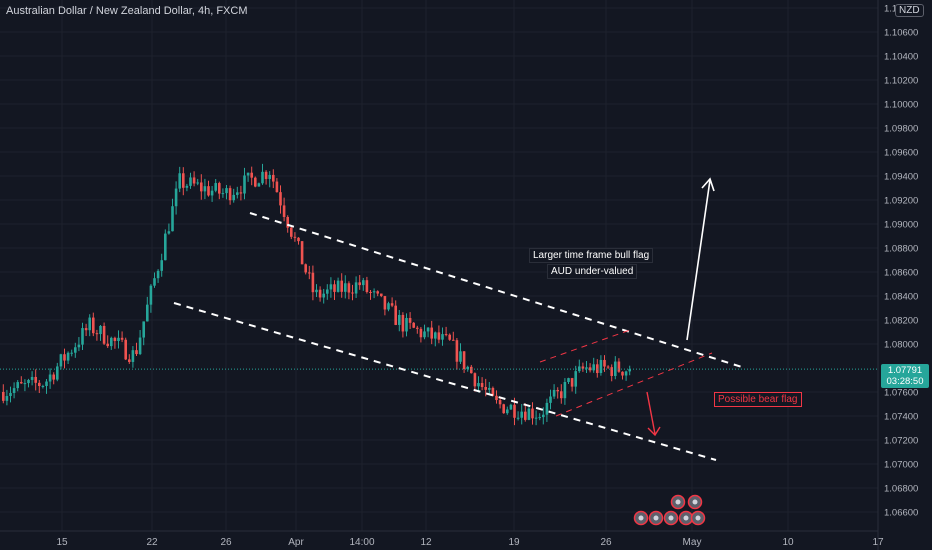 The height and width of the screenshot is (550, 932). Describe the element at coordinates (442, 539) in the screenshot. I see `time-axis: 15 22 26 Apr 14:00 12 19 26 May 10 17` at that location.